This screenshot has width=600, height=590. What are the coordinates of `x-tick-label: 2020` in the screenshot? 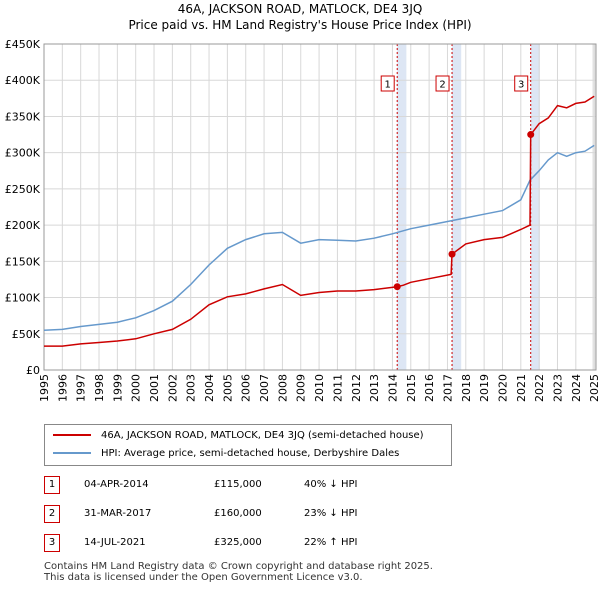 It's located at (502, 388).